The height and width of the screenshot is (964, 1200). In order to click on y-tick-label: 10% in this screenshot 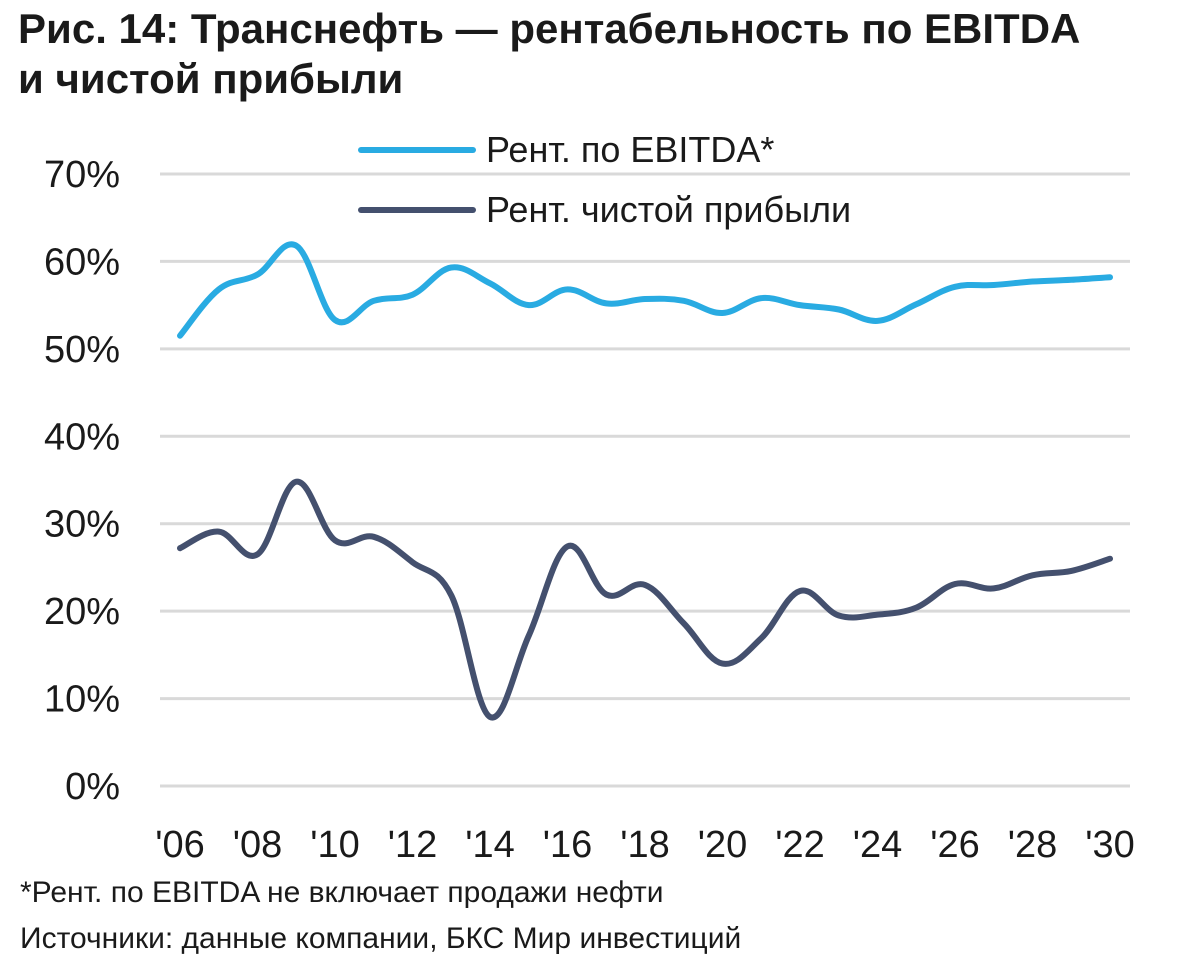, I will do `click(82, 700)`.